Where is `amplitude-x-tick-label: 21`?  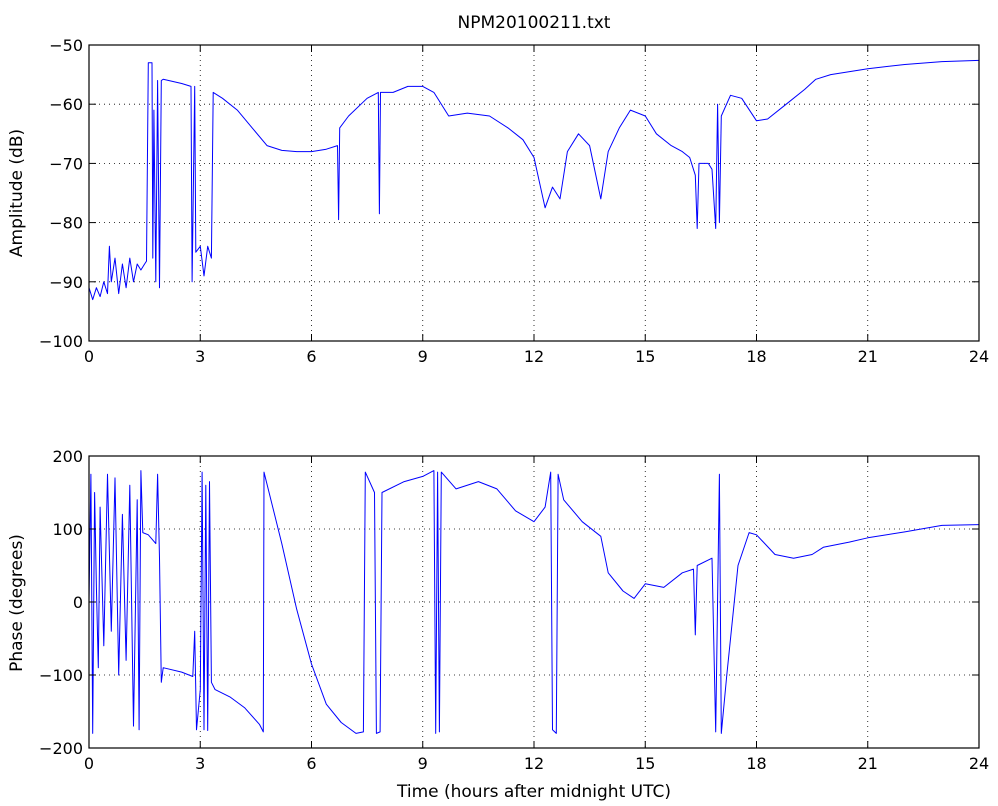 amplitude-x-tick-label: 21 is located at coordinates (868, 356).